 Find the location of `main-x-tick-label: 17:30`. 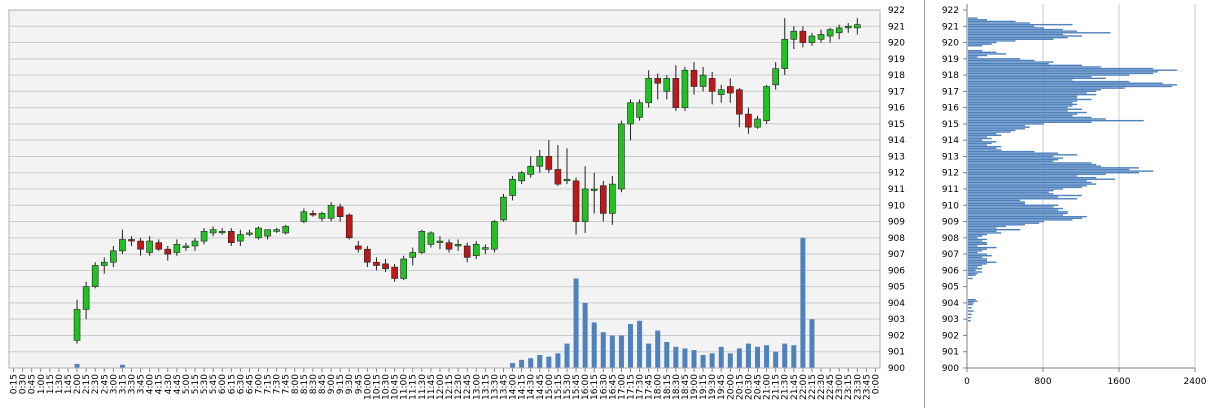

main-x-tick-label: 17:30 is located at coordinates (641, 387).